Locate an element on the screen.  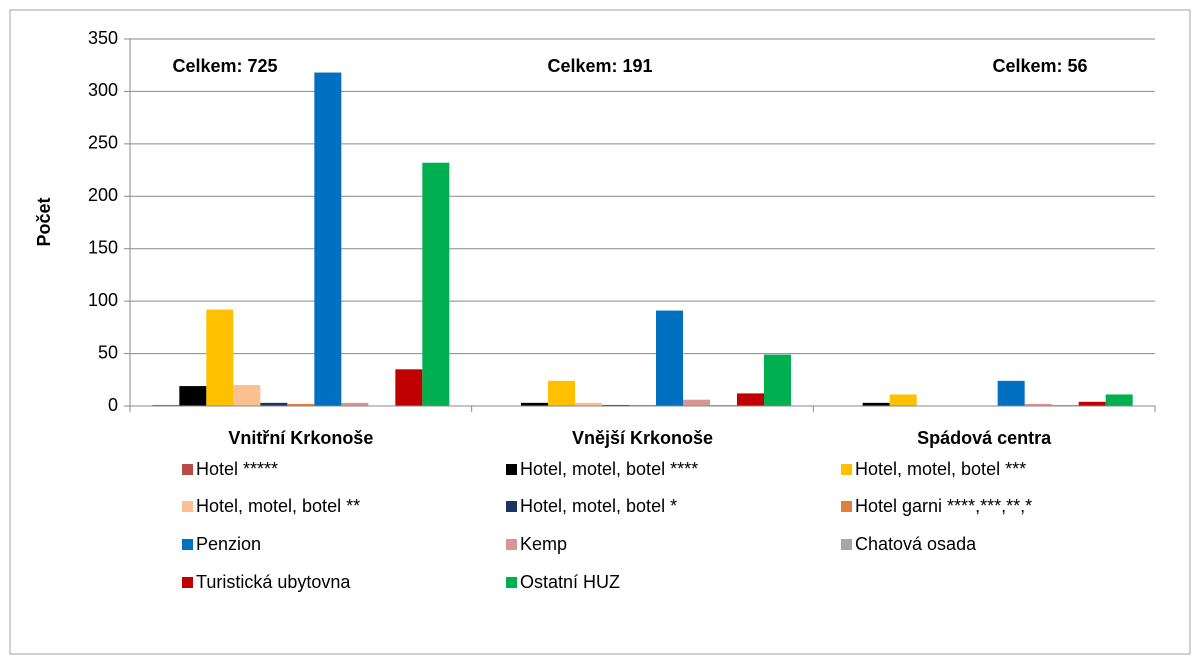
legend-label: Ostatní HUZ is located at coordinates (570, 582).